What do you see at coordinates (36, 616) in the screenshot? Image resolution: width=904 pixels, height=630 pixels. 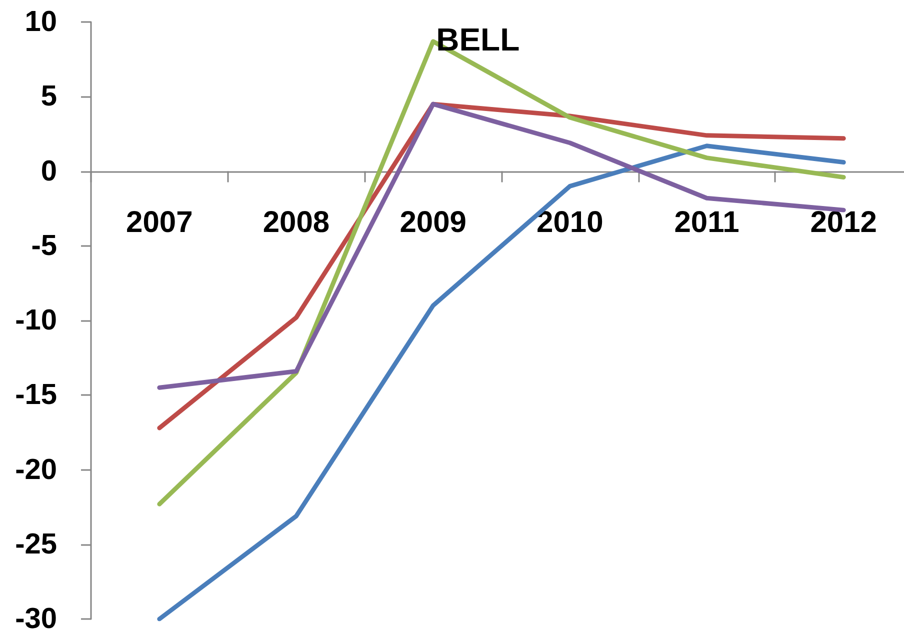 I see `y-tick-label: -30` at bounding box center [36, 616].